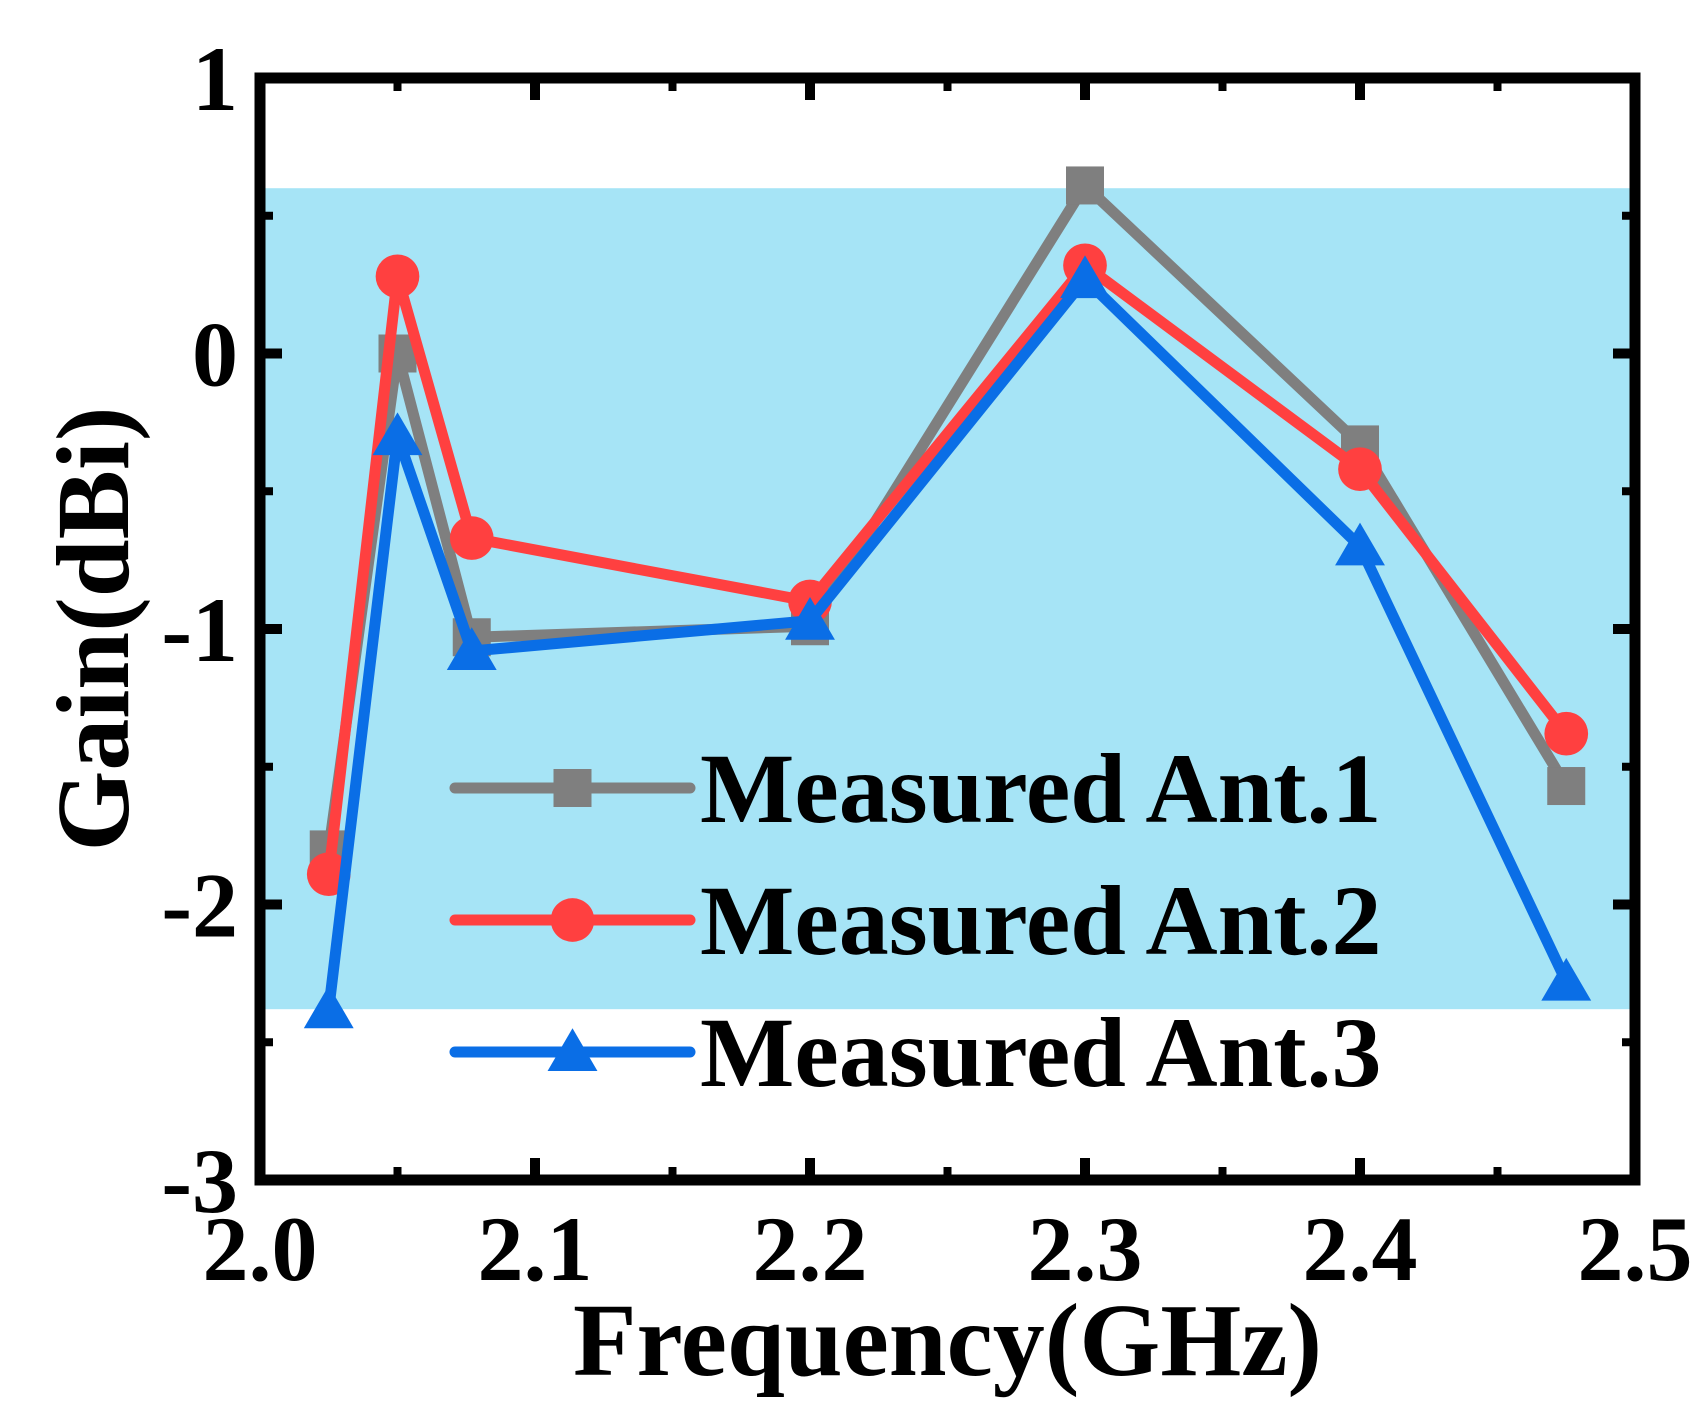  I want to click on y-tick-label: 0, so click(215, 355).